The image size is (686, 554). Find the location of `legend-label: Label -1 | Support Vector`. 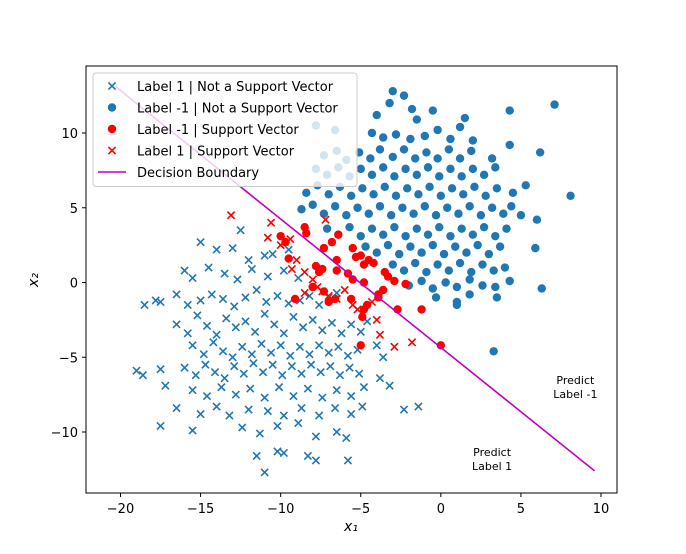

legend-label: Label -1 | Support Vector is located at coordinates (218, 130).